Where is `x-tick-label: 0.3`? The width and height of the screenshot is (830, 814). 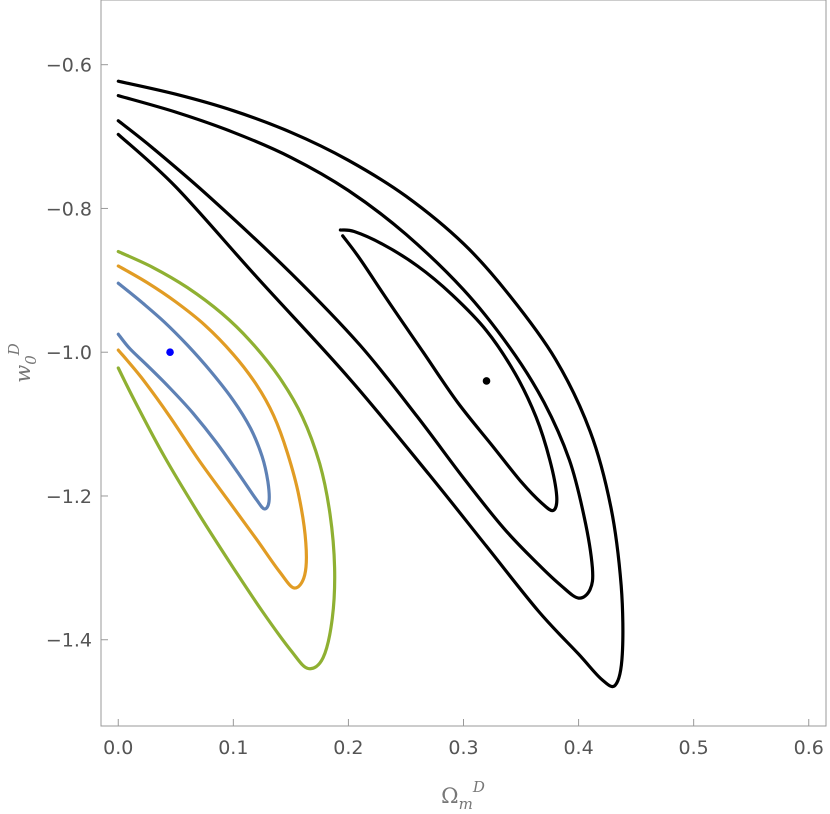
x-tick-label: 0.3 is located at coordinates (463, 748).